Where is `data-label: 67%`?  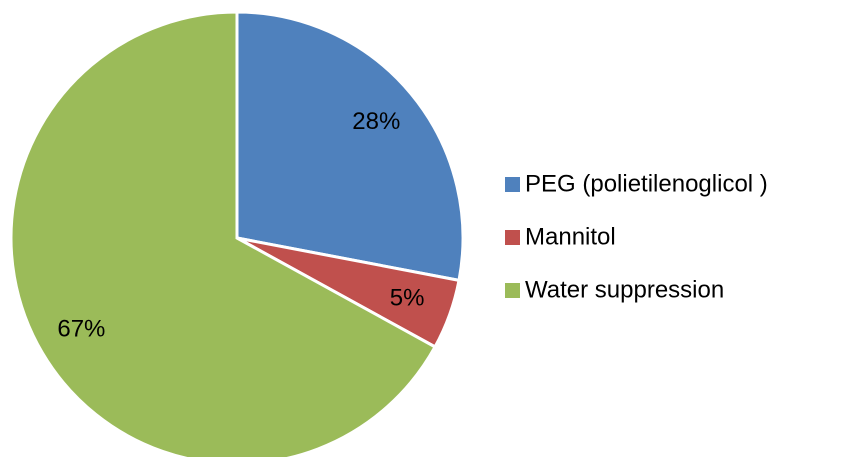
data-label: 67% is located at coordinates (81, 328).